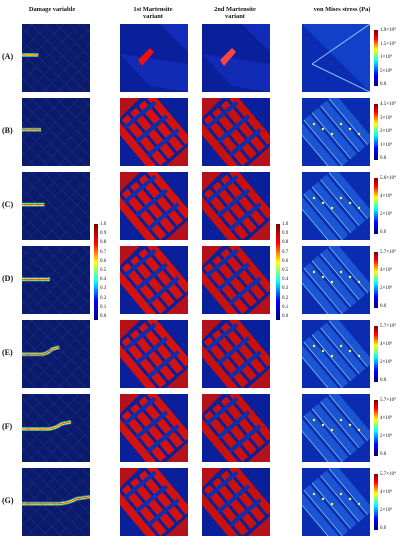  What do you see at coordinates (388, 104) in the screenshot?
I see `von-mises-tick: 4.5×10⁹` at bounding box center [388, 104].